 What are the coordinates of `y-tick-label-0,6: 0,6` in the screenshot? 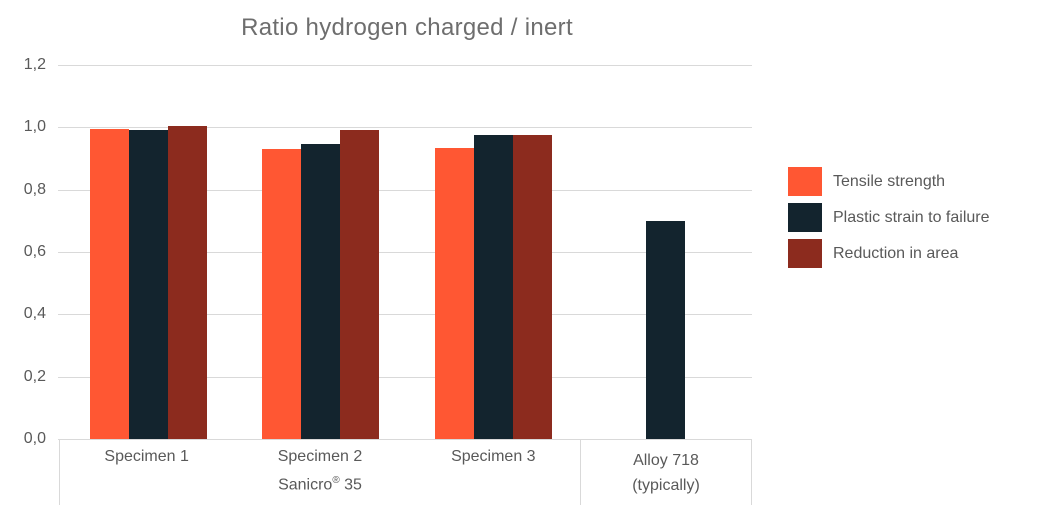 It's located at (34, 251).